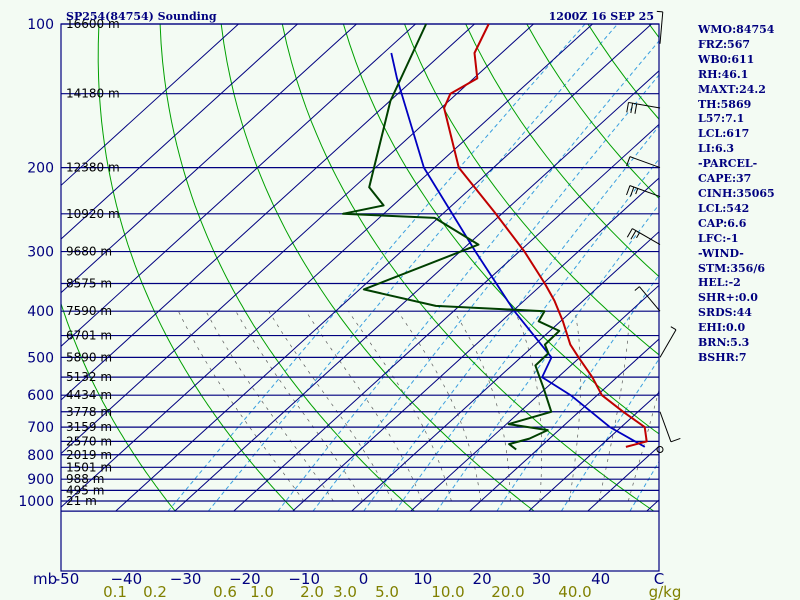 Image resolution: width=800 pixels, height=600 pixels. What do you see at coordinates (141, 16) in the screenshot?
I see `sounding-title: SP254(84754) Sounding` at bounding box center [141, 16].